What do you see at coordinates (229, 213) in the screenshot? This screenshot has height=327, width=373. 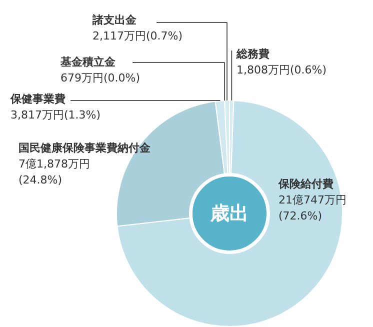 I see `text: 歳出` at bounding box center [229, 213].